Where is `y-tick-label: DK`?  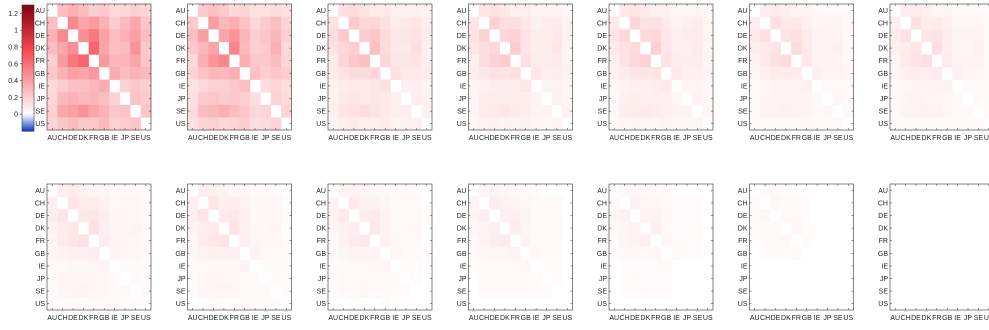
y-tick-label: DK is located at coordinates (40, 49).